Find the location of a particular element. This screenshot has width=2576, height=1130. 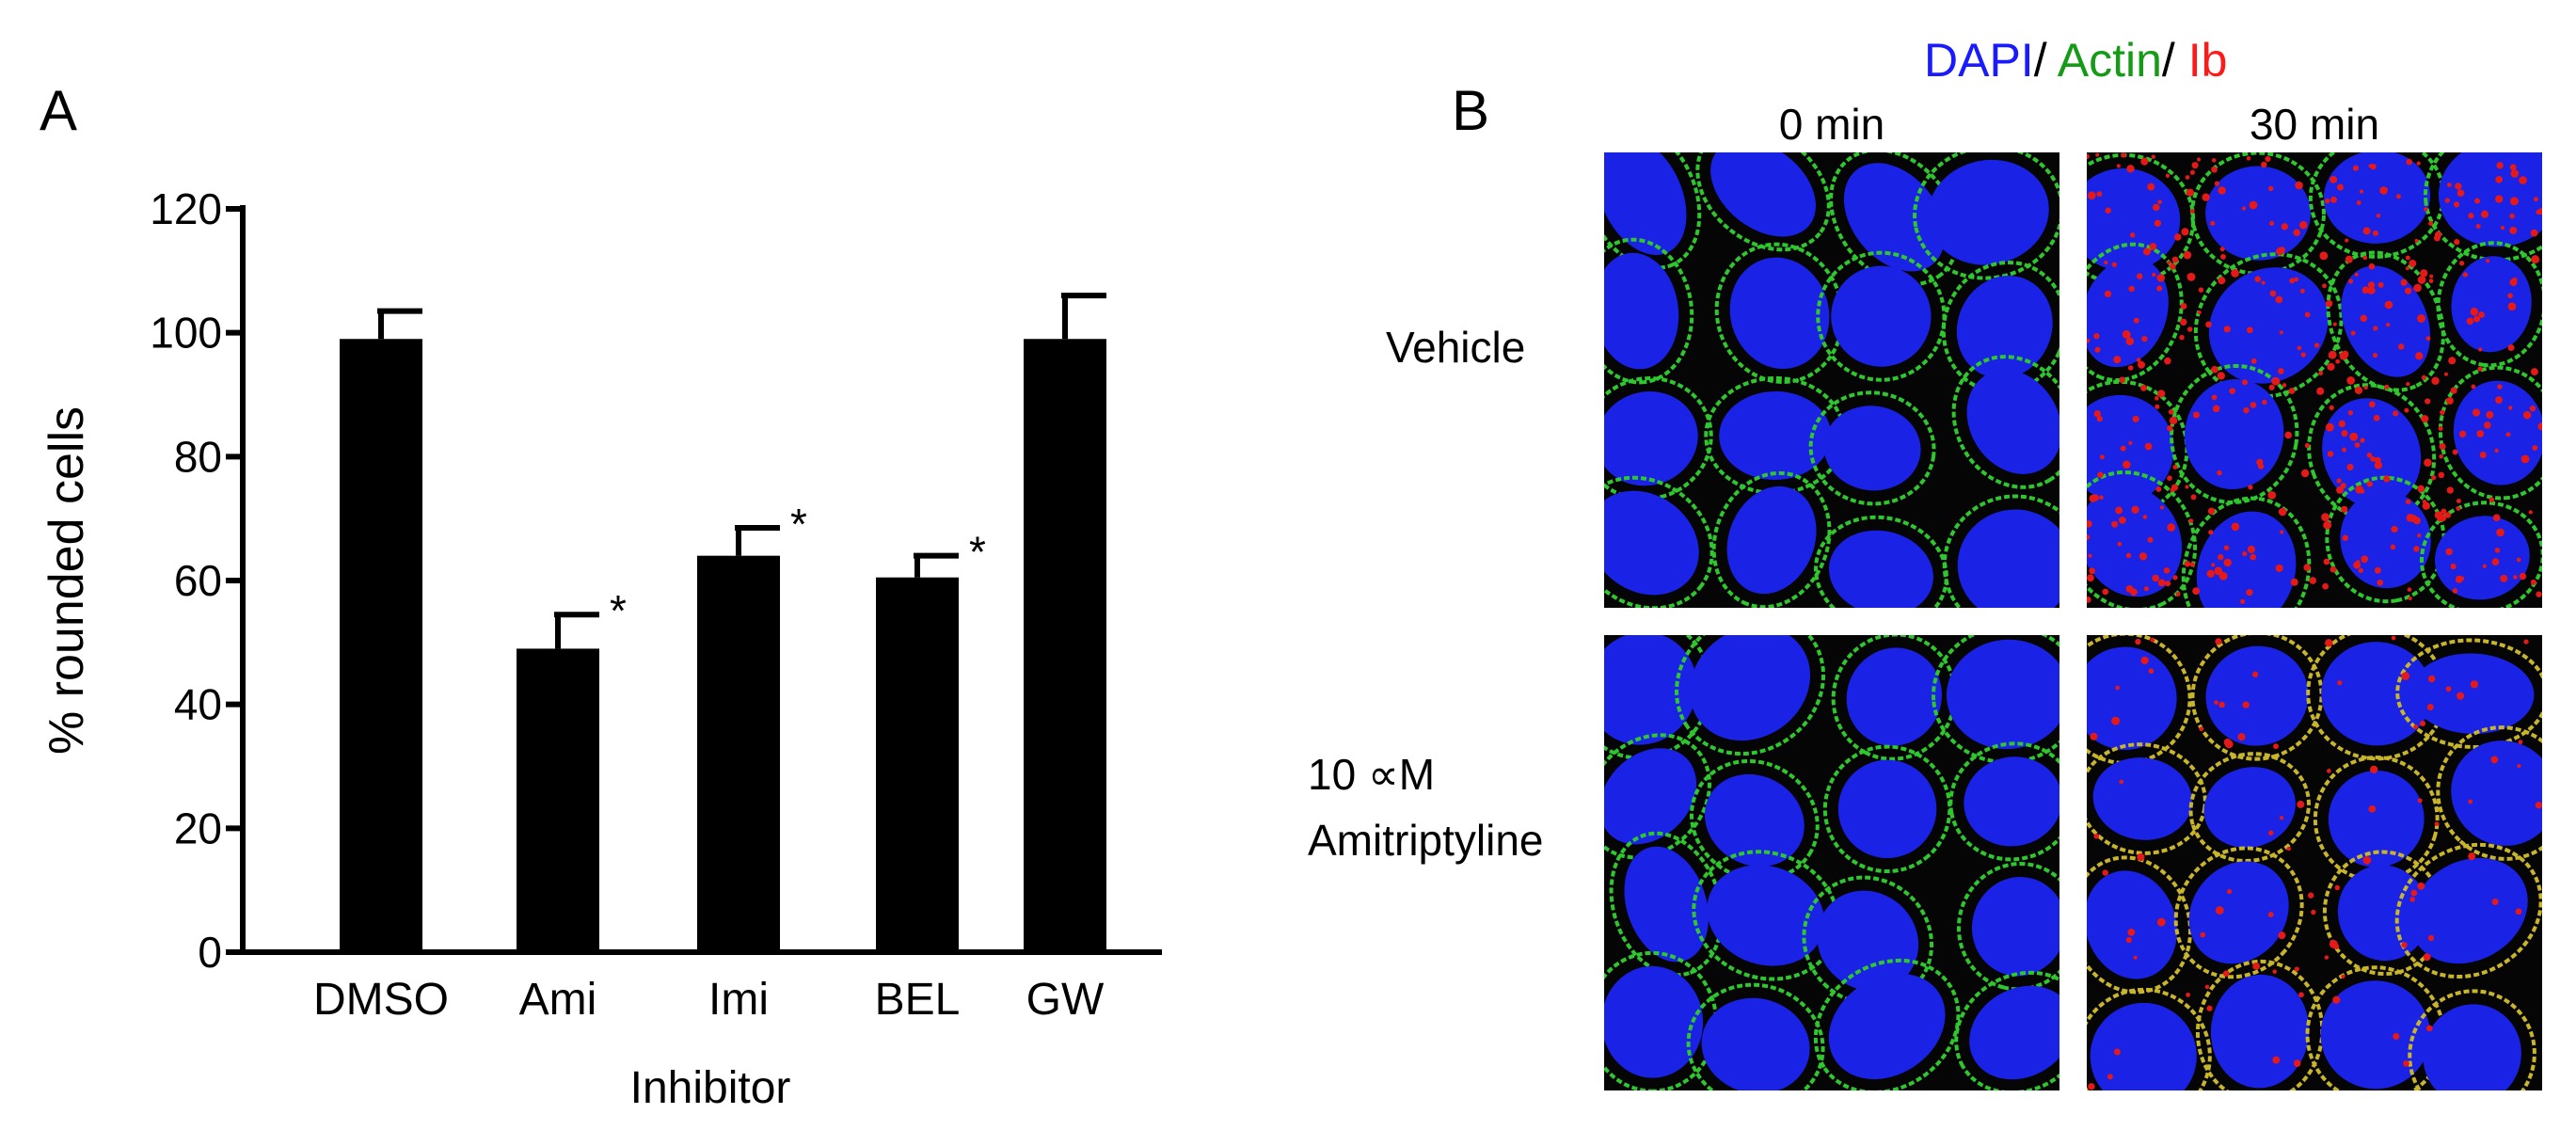

micrograph-amitriptyline-30min is located at coordinates (2315, 863).